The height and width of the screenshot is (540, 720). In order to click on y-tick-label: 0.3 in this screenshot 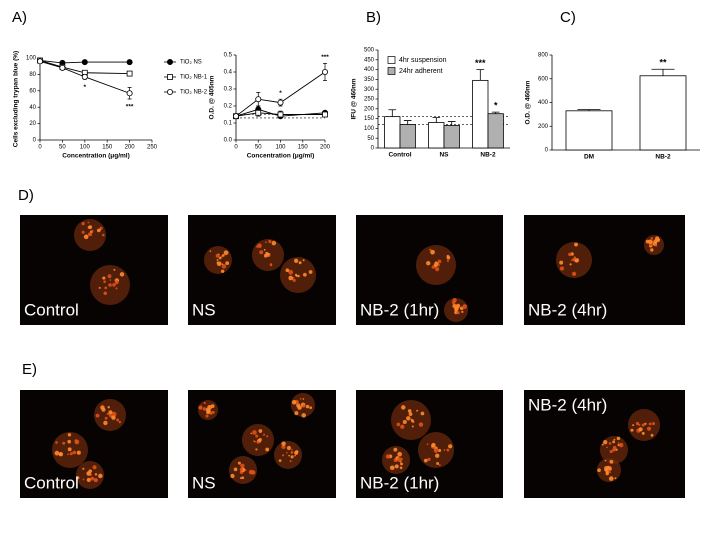, I will do `click(228, 90)`.